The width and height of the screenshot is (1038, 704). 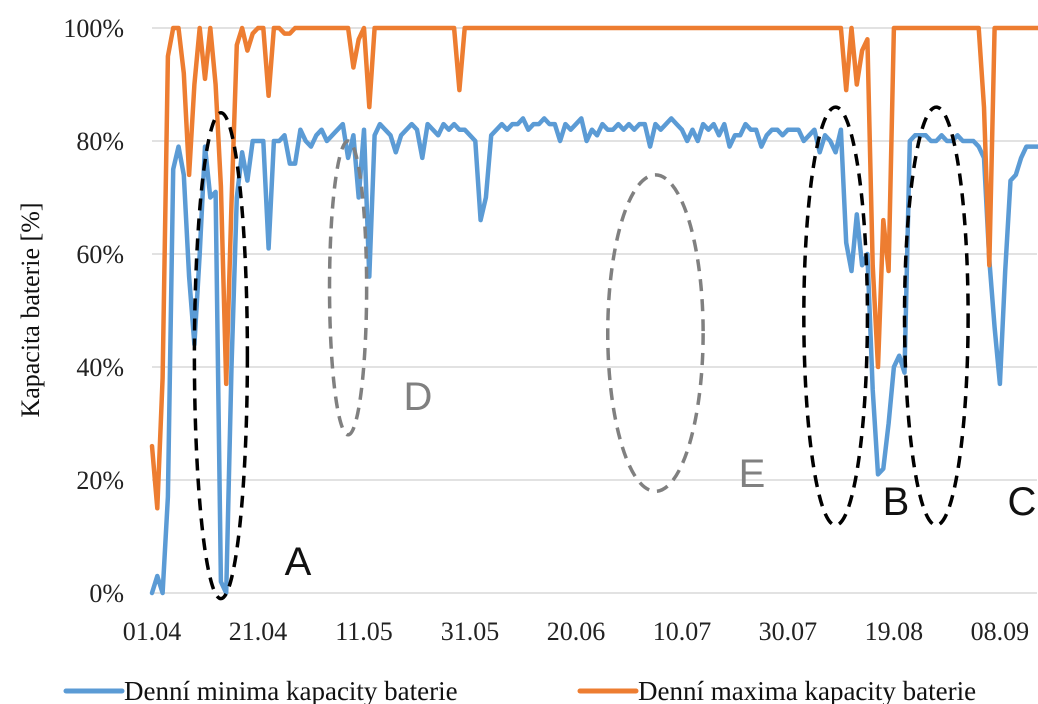 I want to click on annotation-label-b: B, so click(x=896, y=502).